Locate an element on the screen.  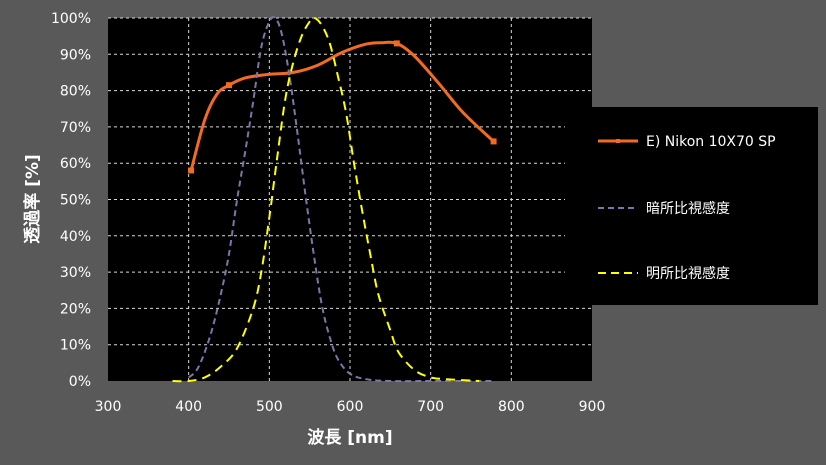
x-tick-label: 800 is located at coordinates (511, 407).